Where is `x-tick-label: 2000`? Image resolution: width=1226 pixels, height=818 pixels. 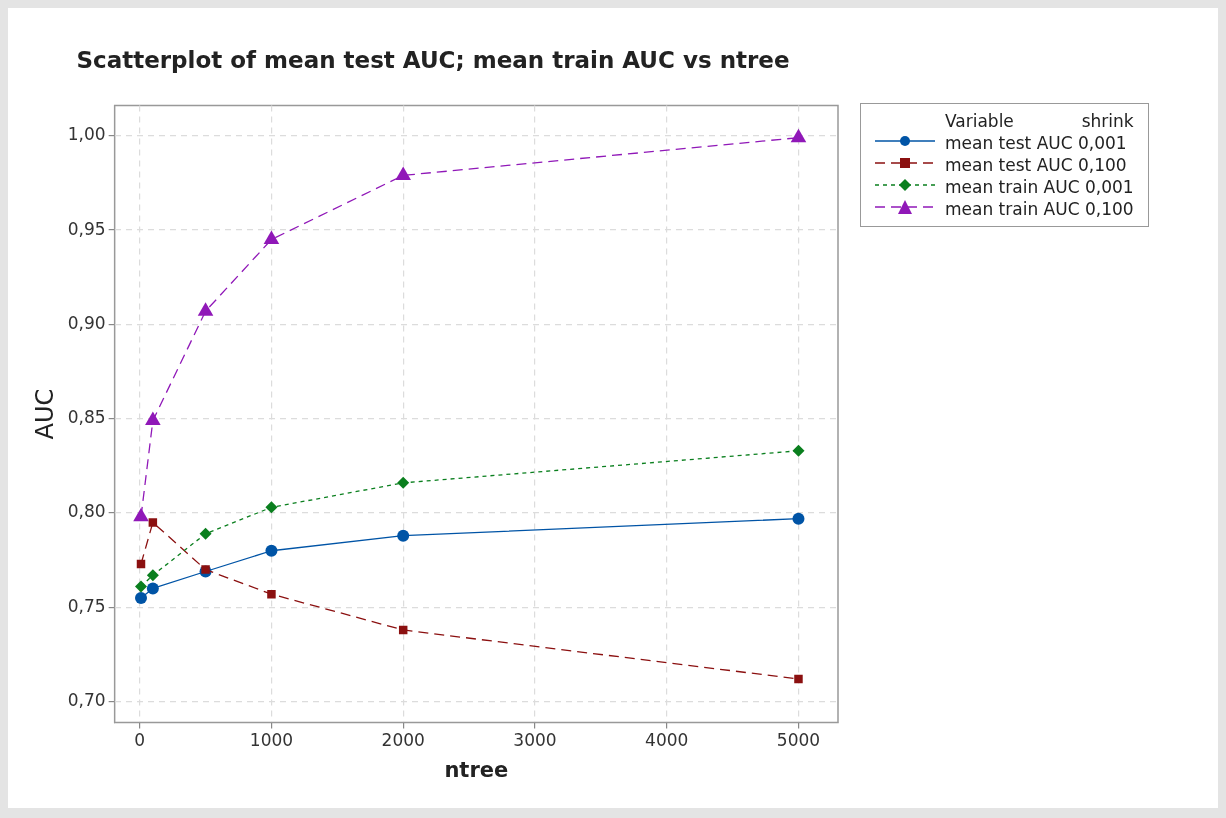
x-tick-label: 2000 is located at coordinates (403, 740).